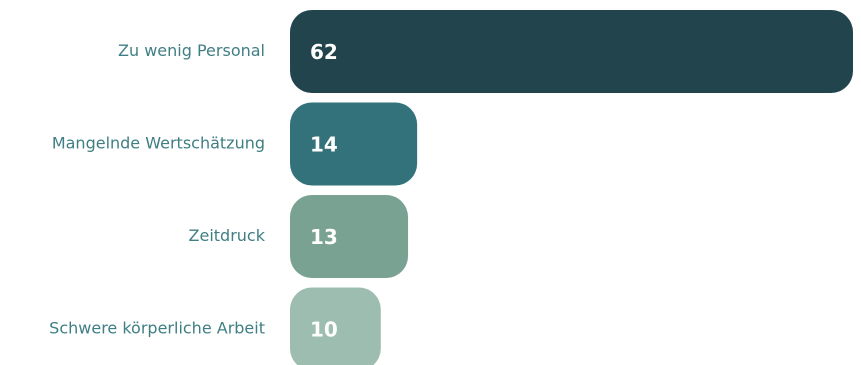  Describe the element at coordinates (157, 328) in the screenshot. I see `category-label-3: Schwere körperliche Arbeit` at that location.